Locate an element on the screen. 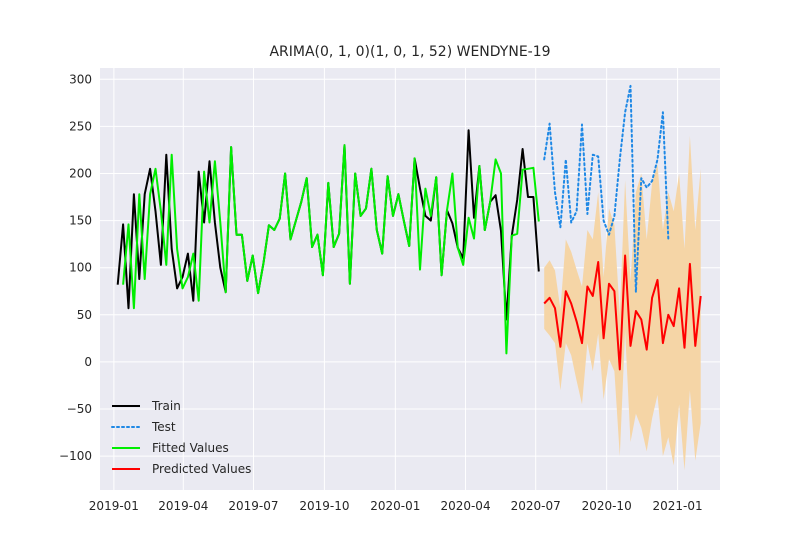  x-tick-label: 2020-07 is located at coordinates (536, 506).